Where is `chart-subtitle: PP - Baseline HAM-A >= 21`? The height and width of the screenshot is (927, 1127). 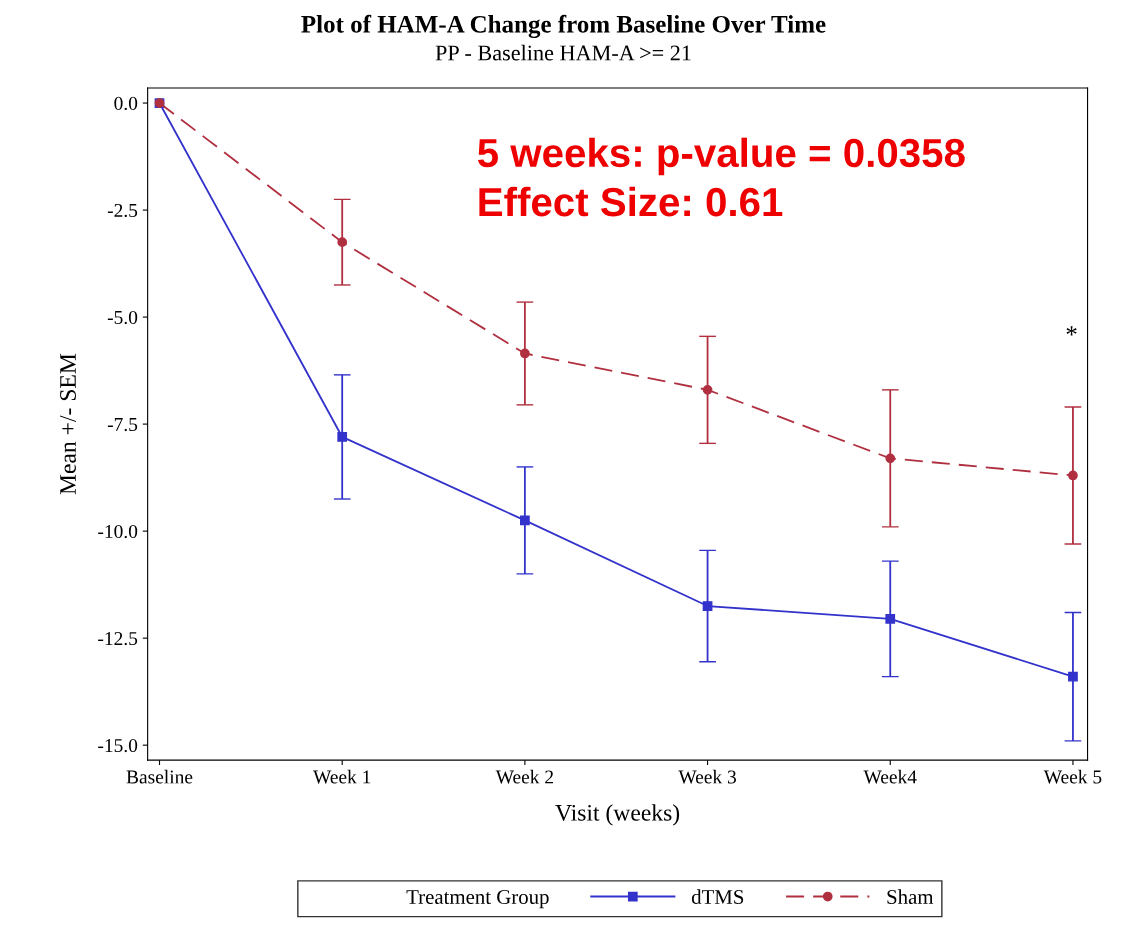
chart-subtitle: PP - Baseline HAM-A >= 21 is located at coordinates (563, 52).